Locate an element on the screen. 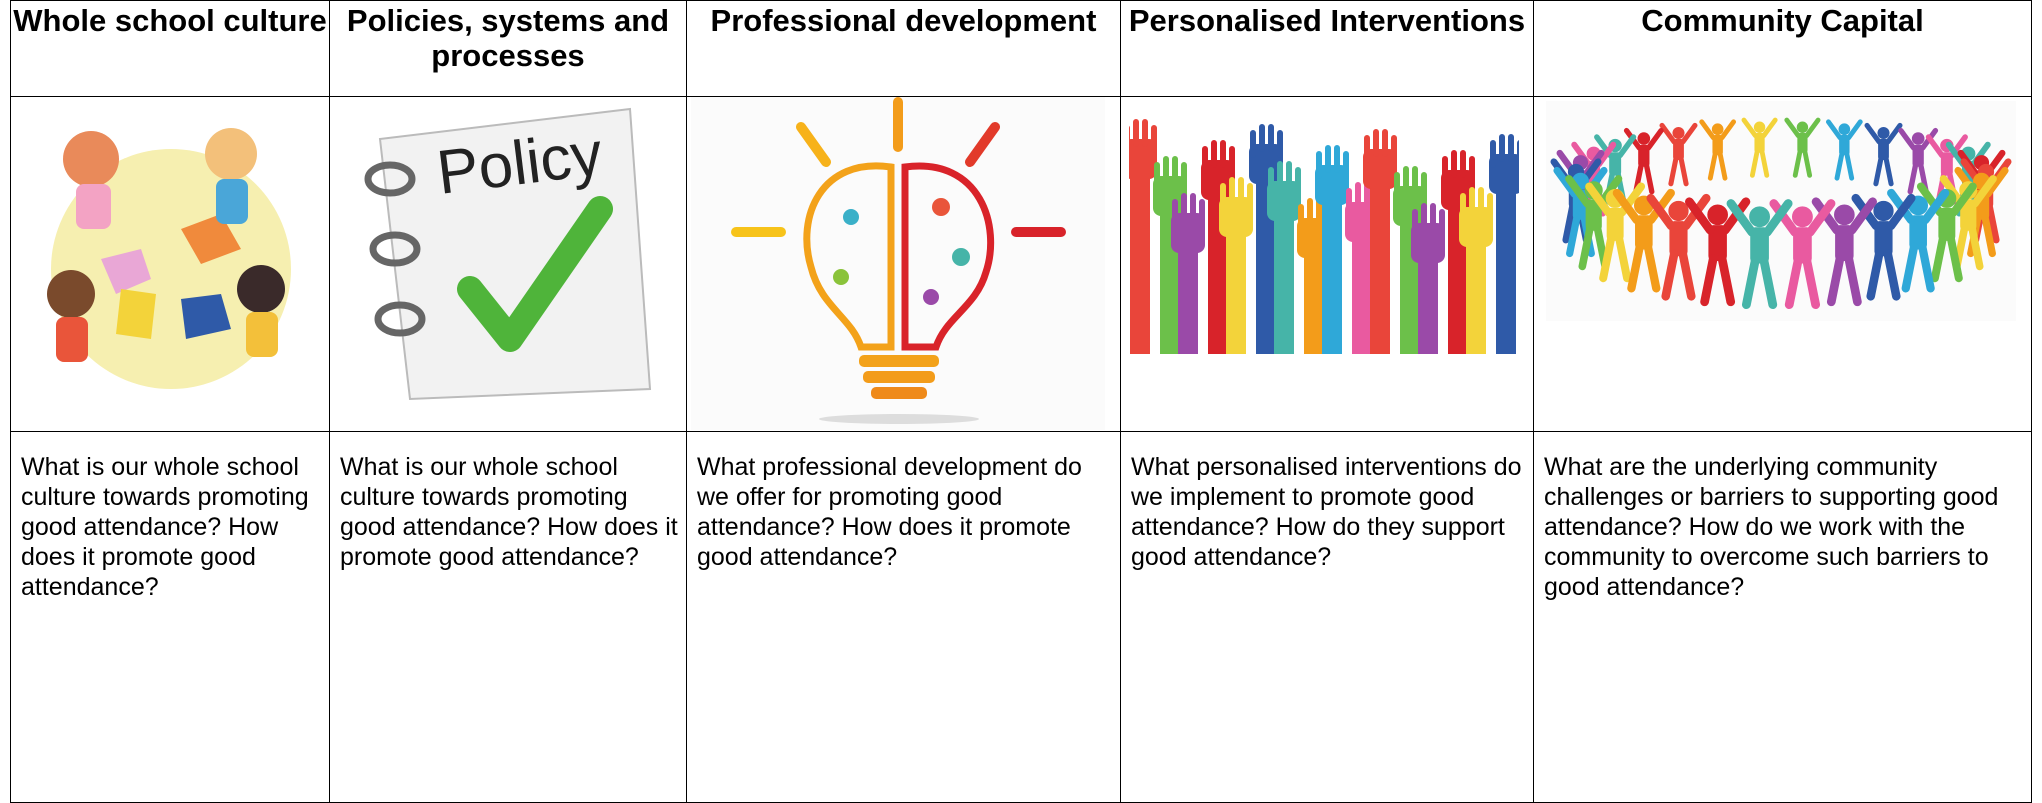  image-cell is located at coordinates (903, 264).